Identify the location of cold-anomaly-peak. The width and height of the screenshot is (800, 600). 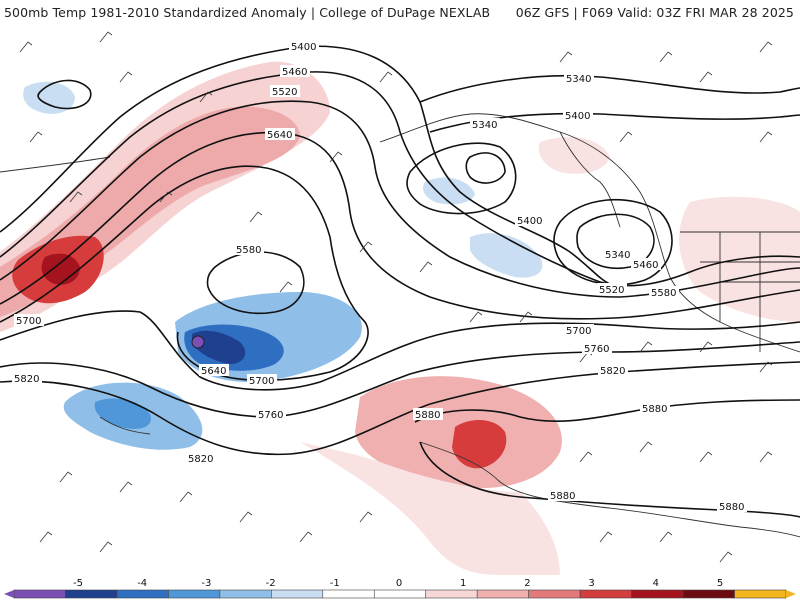
(198, 342).